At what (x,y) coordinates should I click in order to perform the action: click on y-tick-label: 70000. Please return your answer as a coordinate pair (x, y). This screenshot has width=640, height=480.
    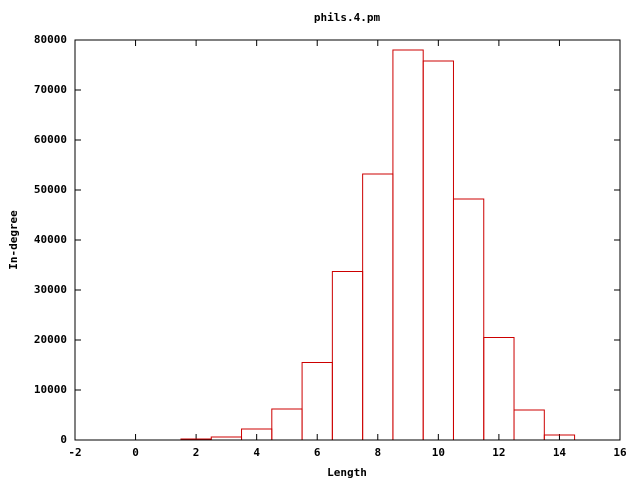
    Looking at the image, I should click on (50, 89).